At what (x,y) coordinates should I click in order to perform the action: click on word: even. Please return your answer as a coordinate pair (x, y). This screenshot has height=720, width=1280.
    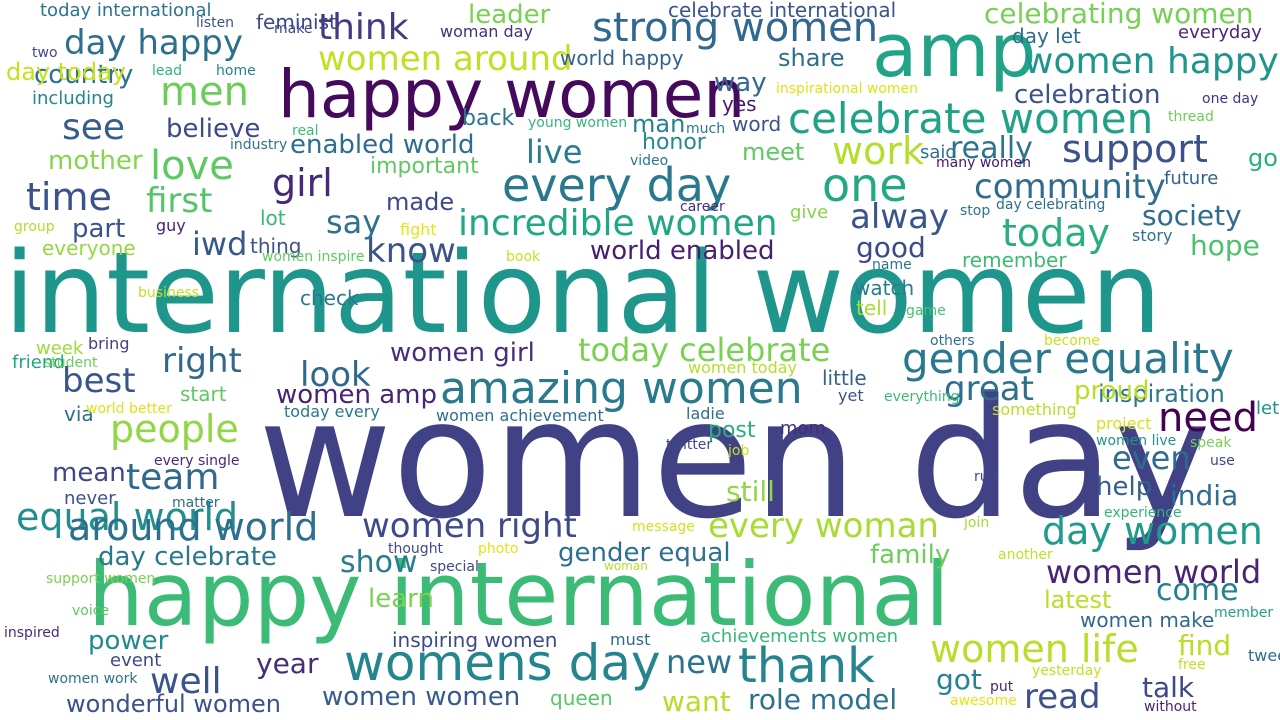
    Looking at the image, I should click on (1151, 458).